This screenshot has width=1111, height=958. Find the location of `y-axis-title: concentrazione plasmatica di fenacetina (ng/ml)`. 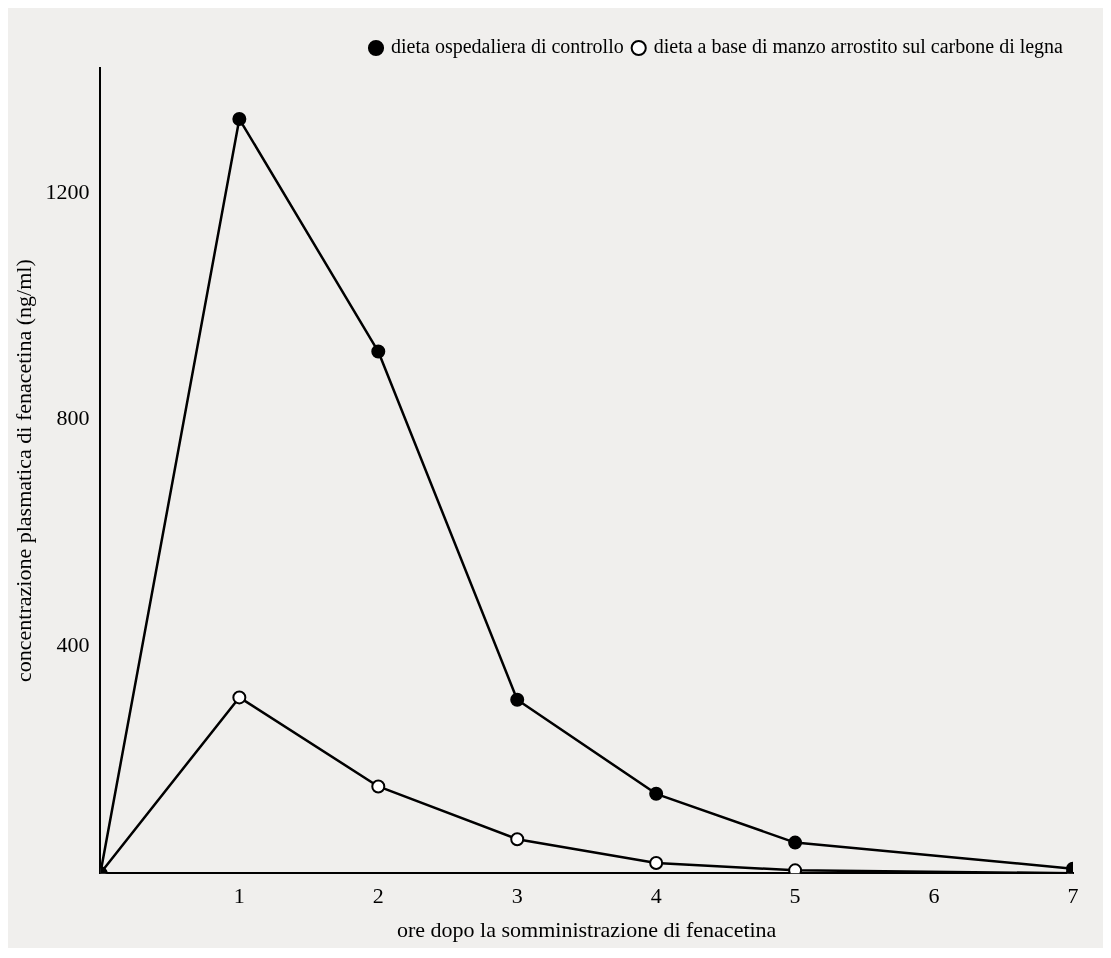

y-axis-title: concentrazione plasmatica di fenacetina (ng/ml) is located at coordinates (23, 470).